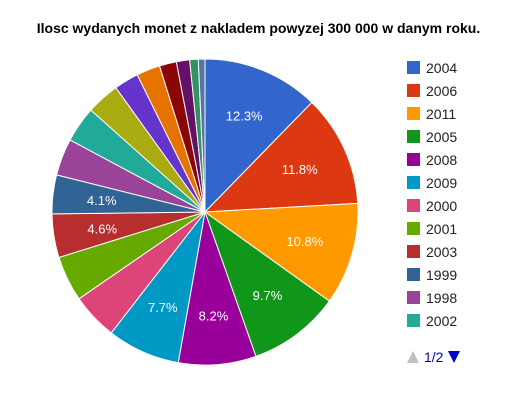  What do you see at coordinates (441, 113) in the screenshot?
I see `legend-label: 2011` at bounding box center [441, 113].